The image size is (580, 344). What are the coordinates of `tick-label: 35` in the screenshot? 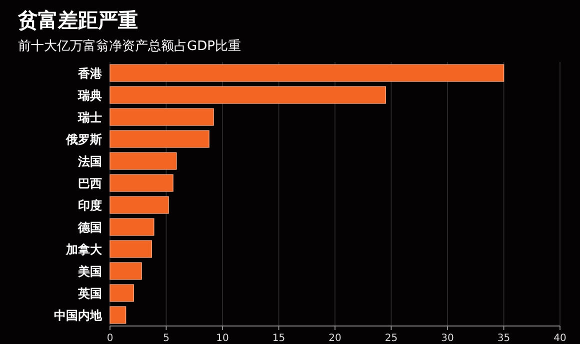 It's located at (503, 338).